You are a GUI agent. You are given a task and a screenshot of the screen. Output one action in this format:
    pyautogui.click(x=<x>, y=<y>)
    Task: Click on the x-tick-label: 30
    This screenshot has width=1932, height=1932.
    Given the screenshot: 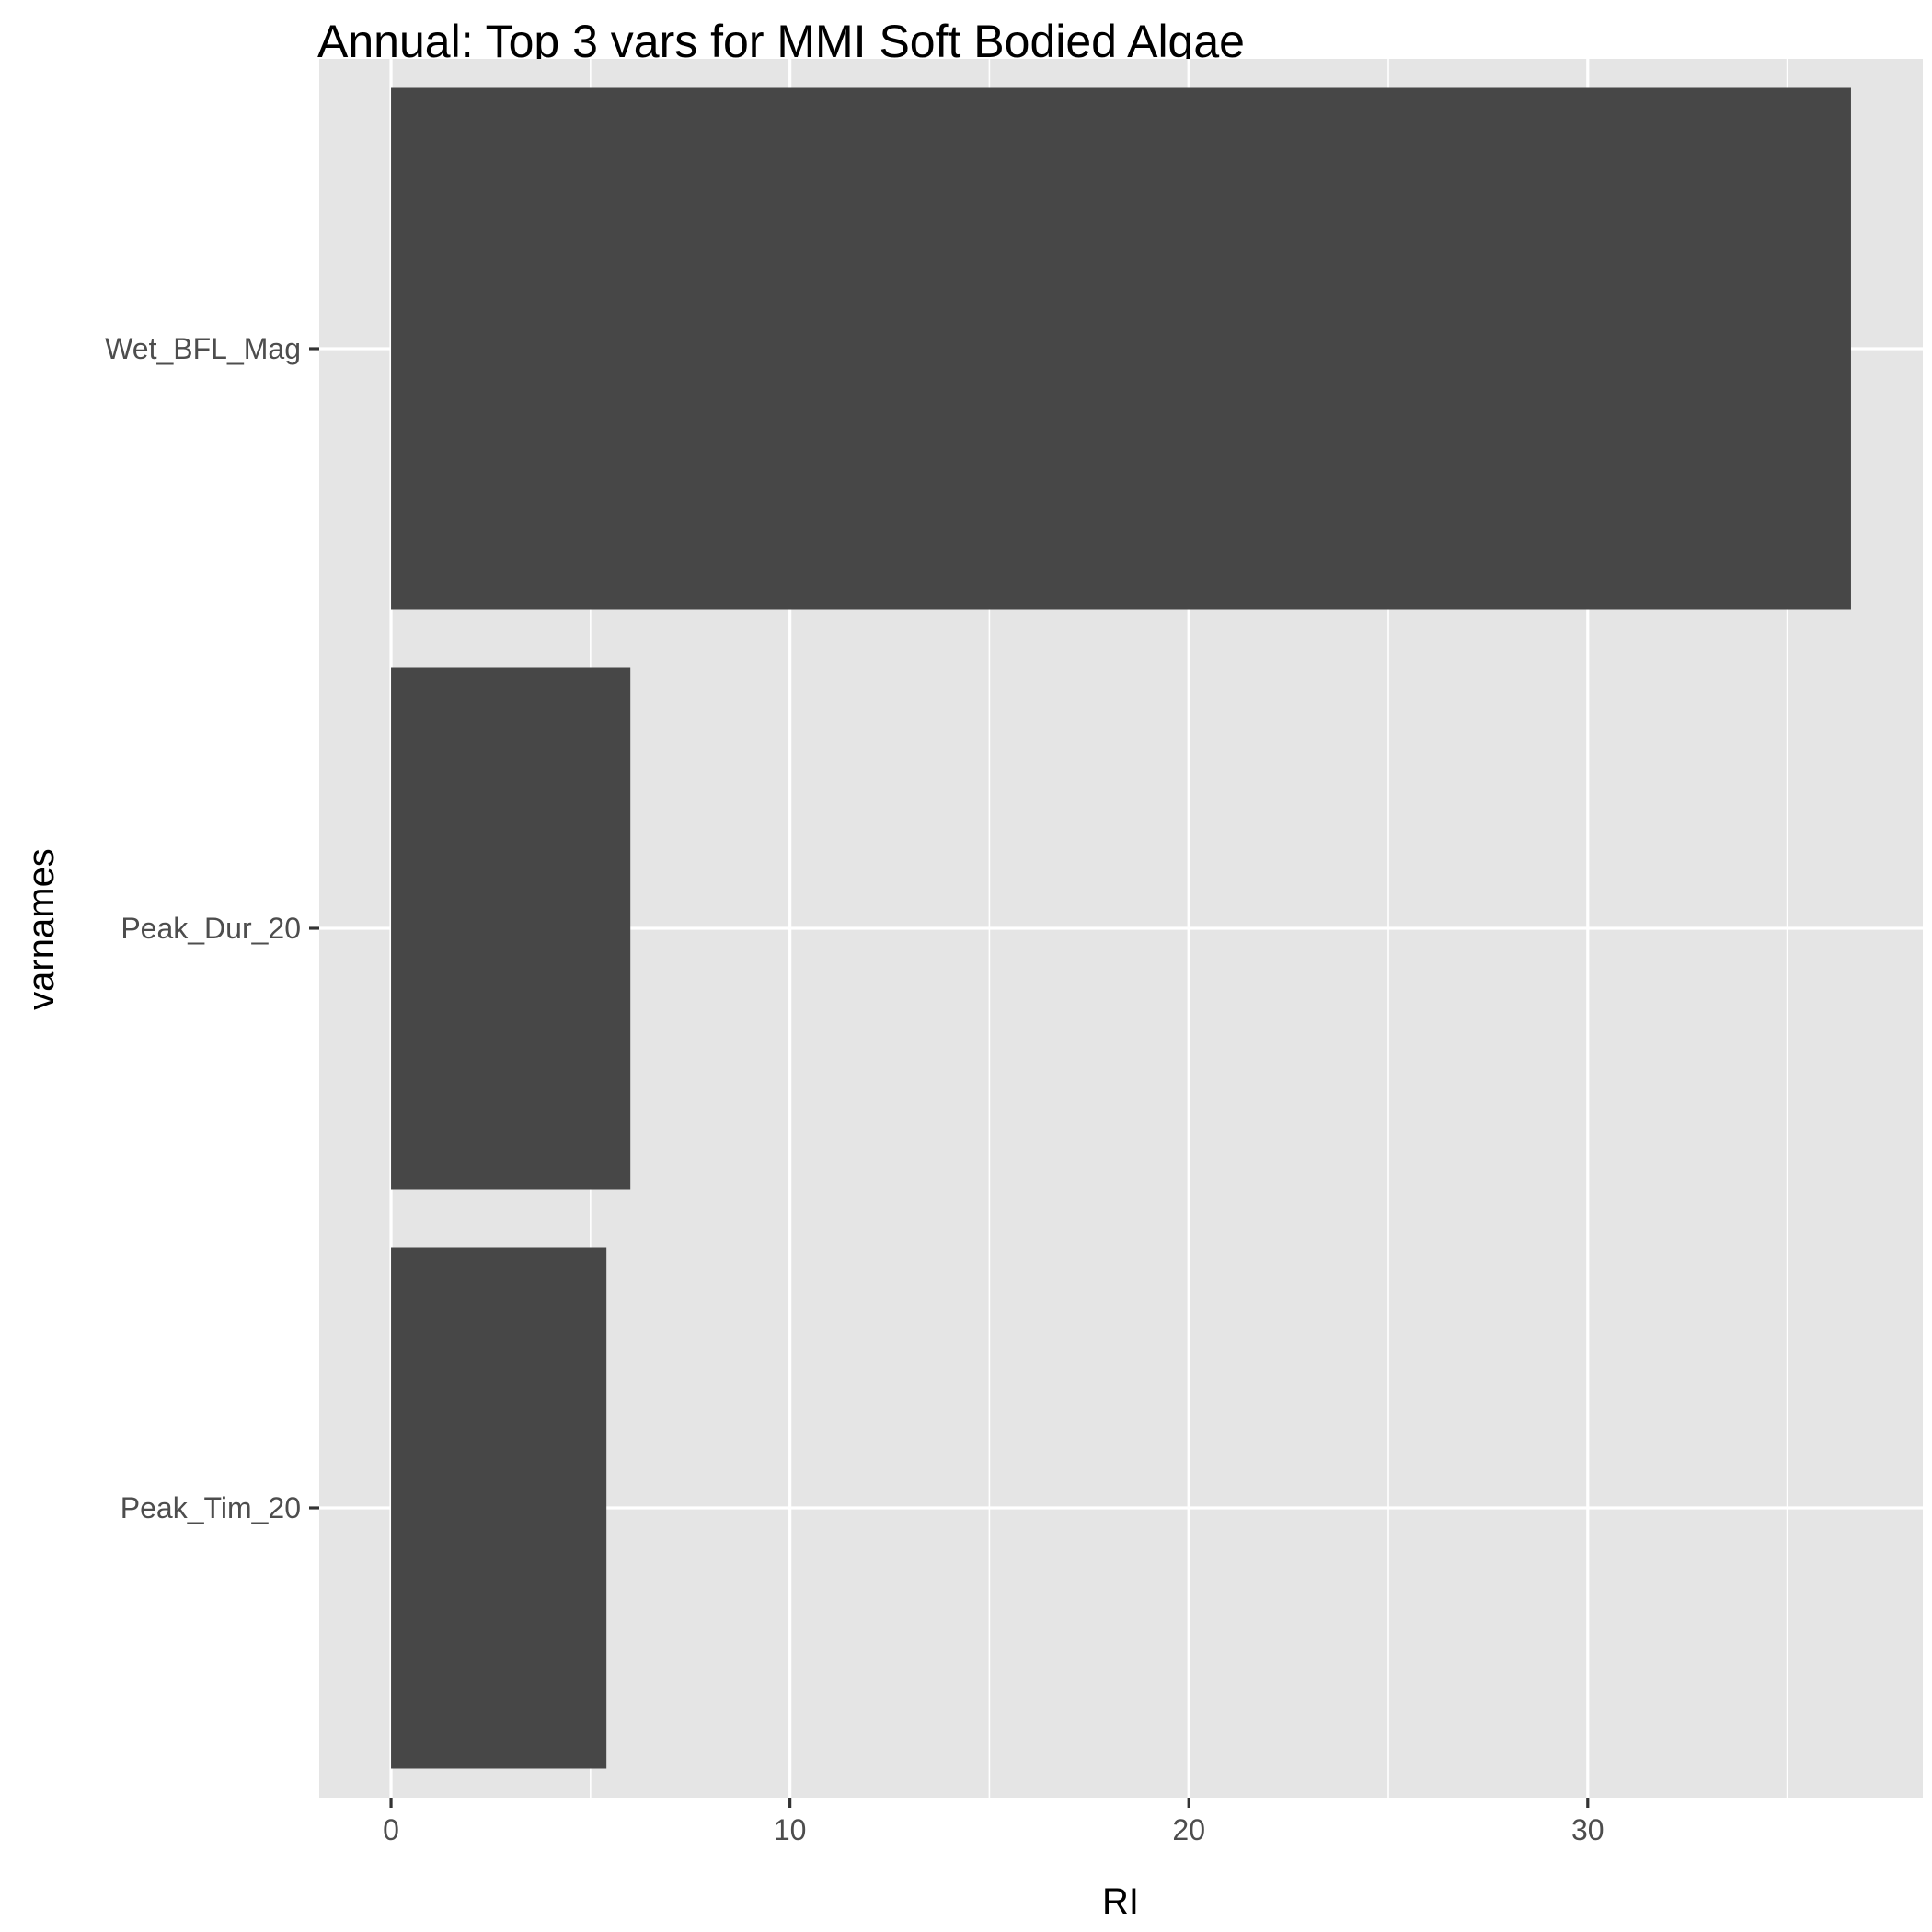 What is the action you would take?
    pyautogui.click(x=1587, y=1829)
    